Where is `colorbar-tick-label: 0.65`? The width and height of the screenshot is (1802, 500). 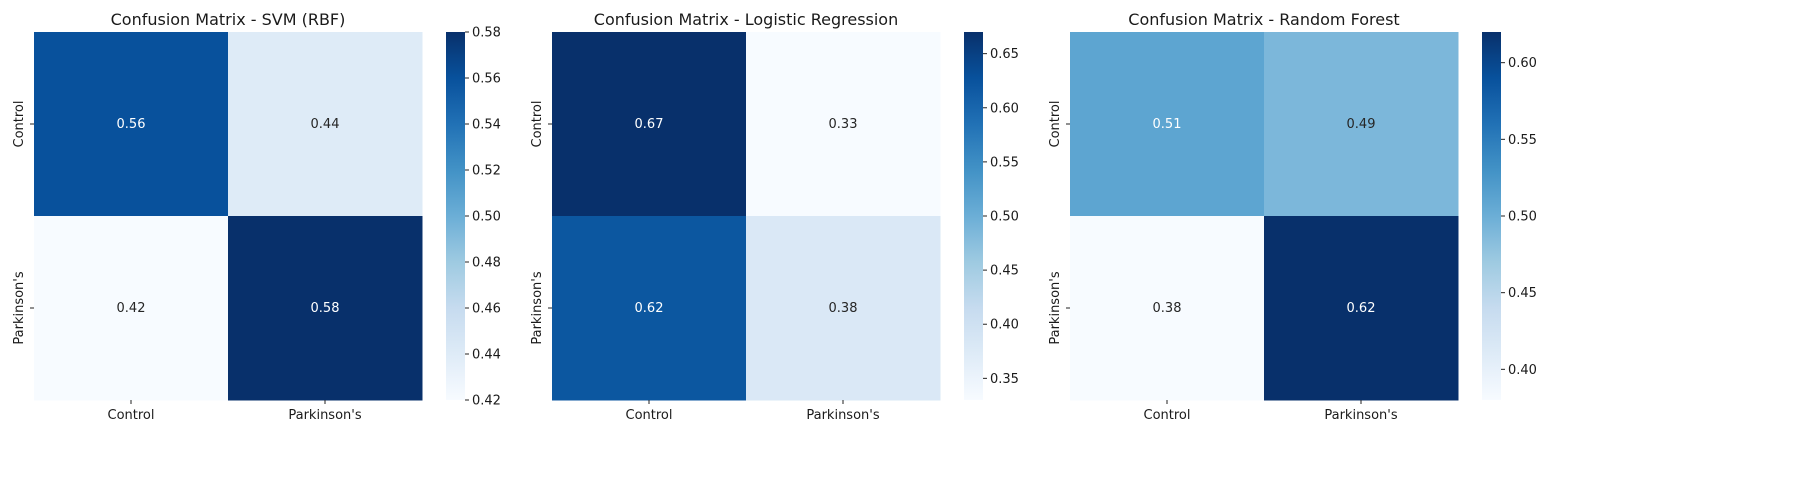
colorbar-tick-label: 0.65 is located at coordinates (1004, 54).